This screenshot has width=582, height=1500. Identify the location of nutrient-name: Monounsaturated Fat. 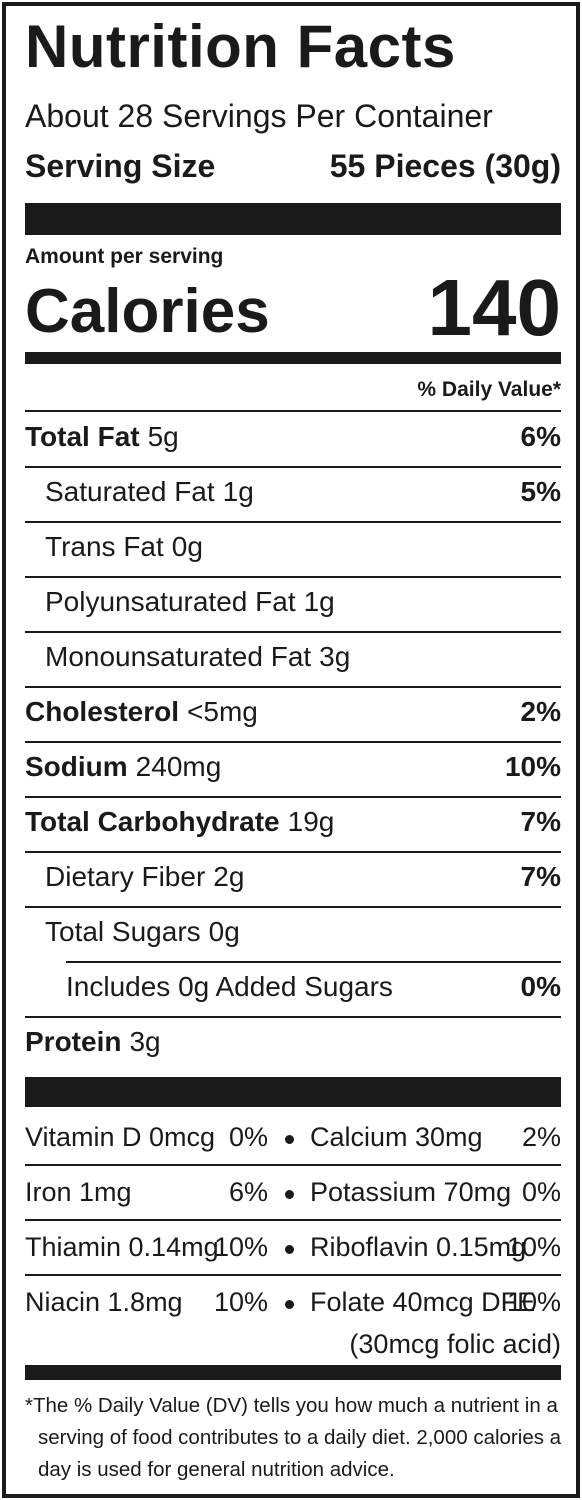
(178, 656).